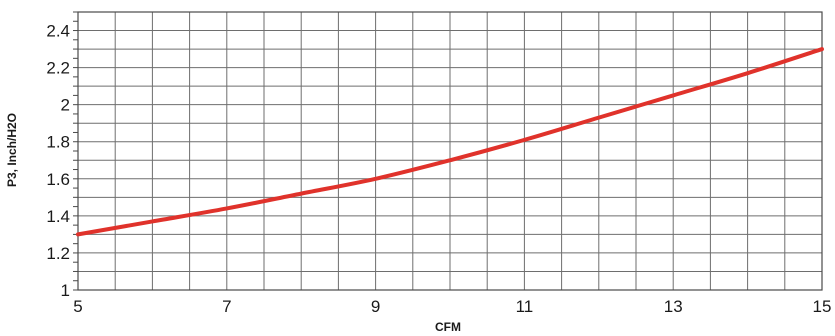 This screenshot has height=336, width=835. Describe the element at coordinates (77, 306) in the screenshot. I see `x-tick-label: 5` at that location.